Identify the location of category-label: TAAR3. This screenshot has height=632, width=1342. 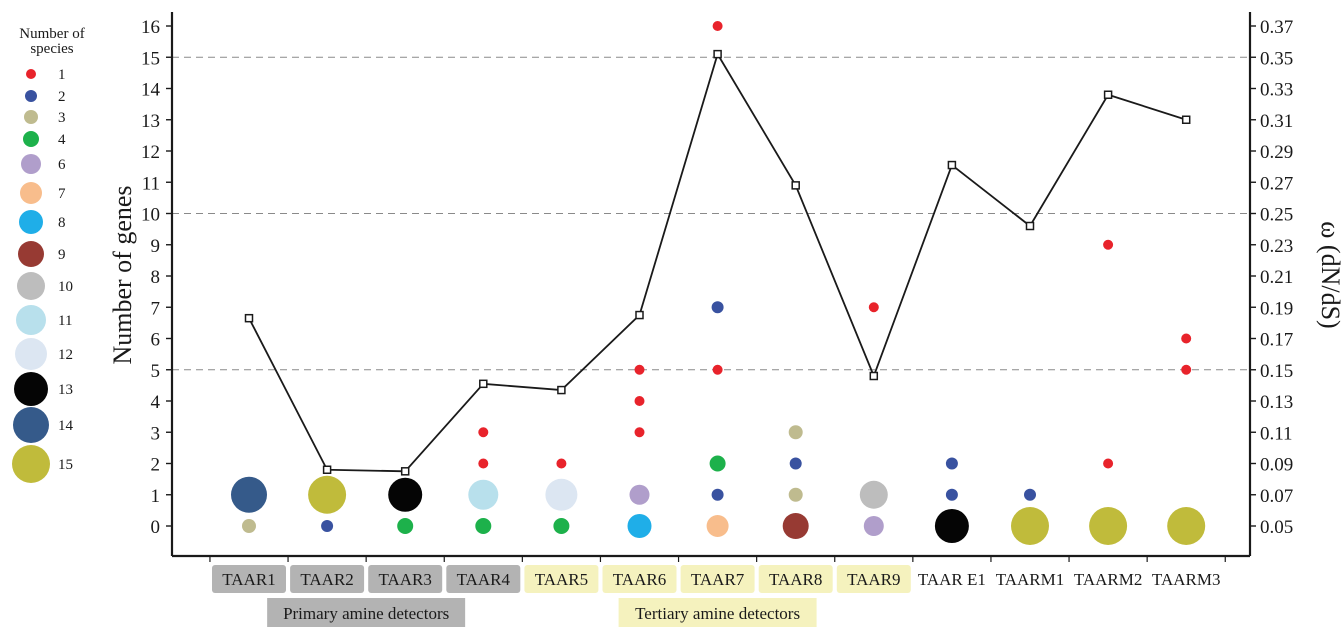
(404, 579).